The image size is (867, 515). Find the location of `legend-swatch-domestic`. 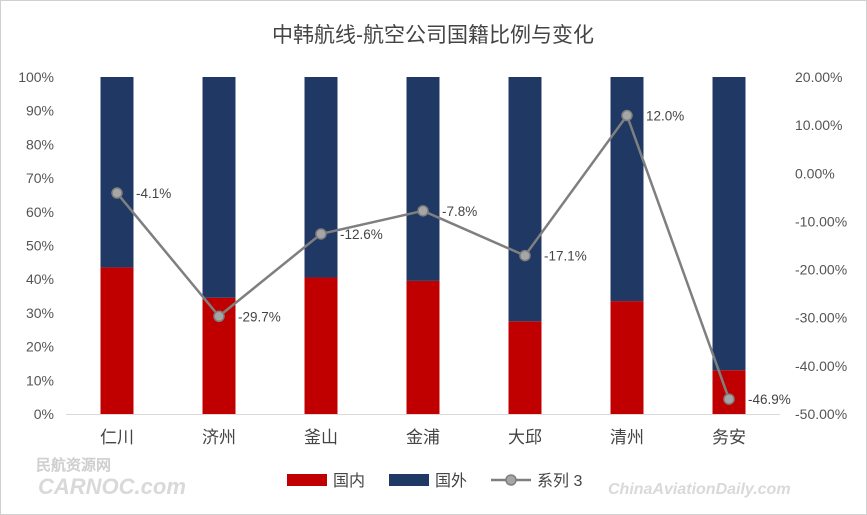

legend-swatch-domestic is located at coordinates (307, 480).